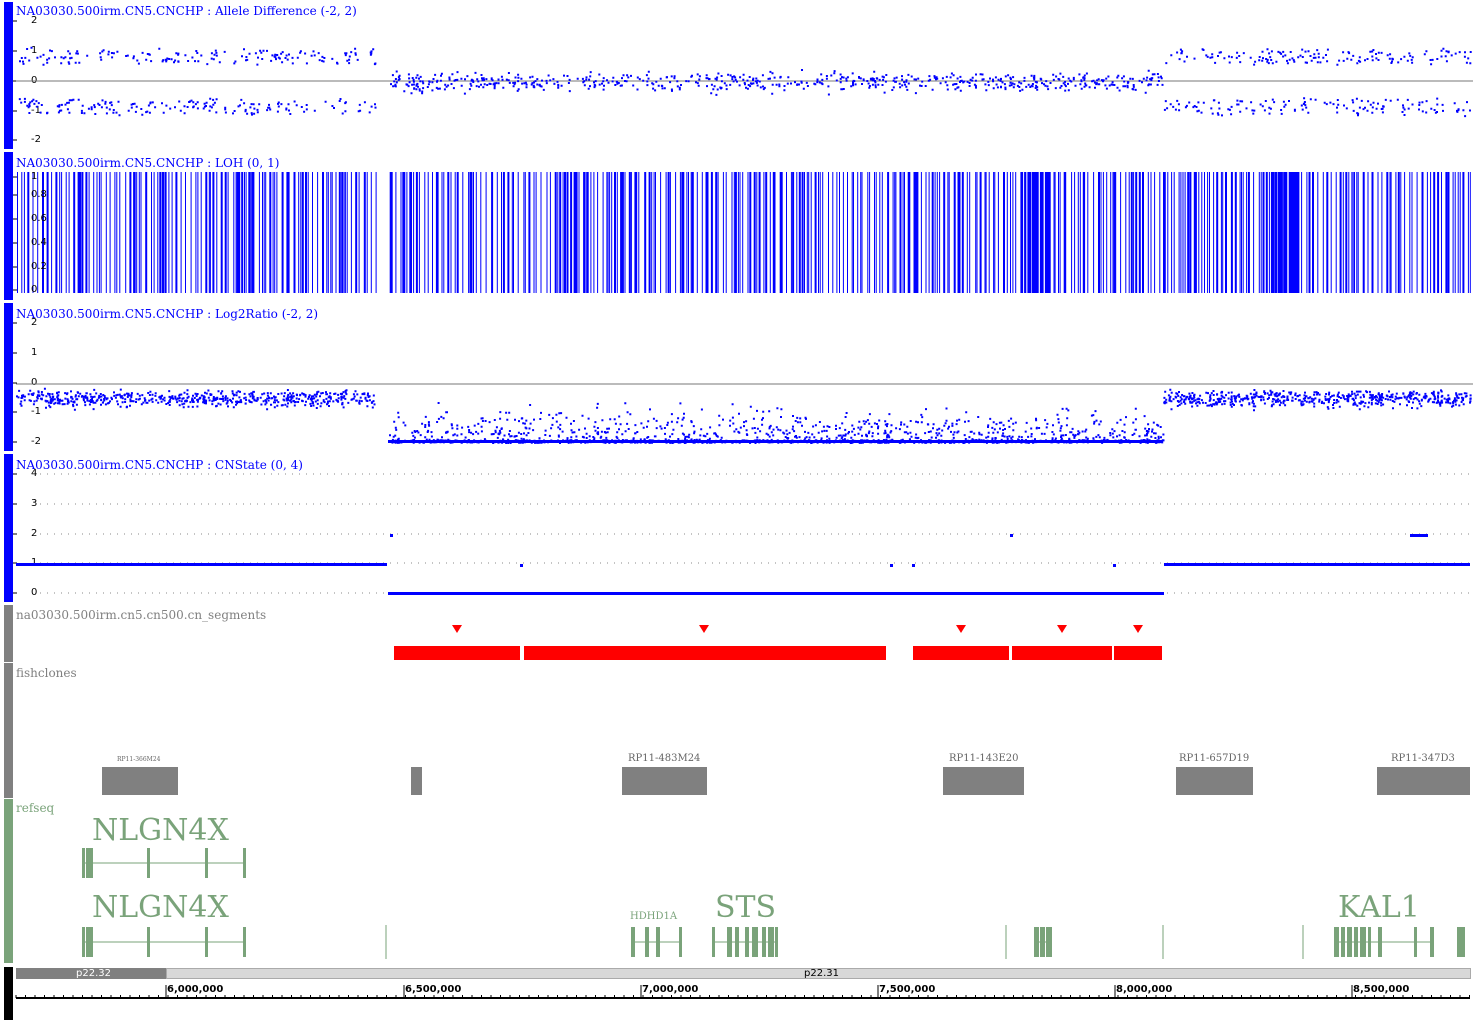 The width and height of the screenshot is (1473, 1022). Describe the element at coordinates (1144, 989) in the screenshot. I see `ruler-tick-label: 8,000,000` at that location.